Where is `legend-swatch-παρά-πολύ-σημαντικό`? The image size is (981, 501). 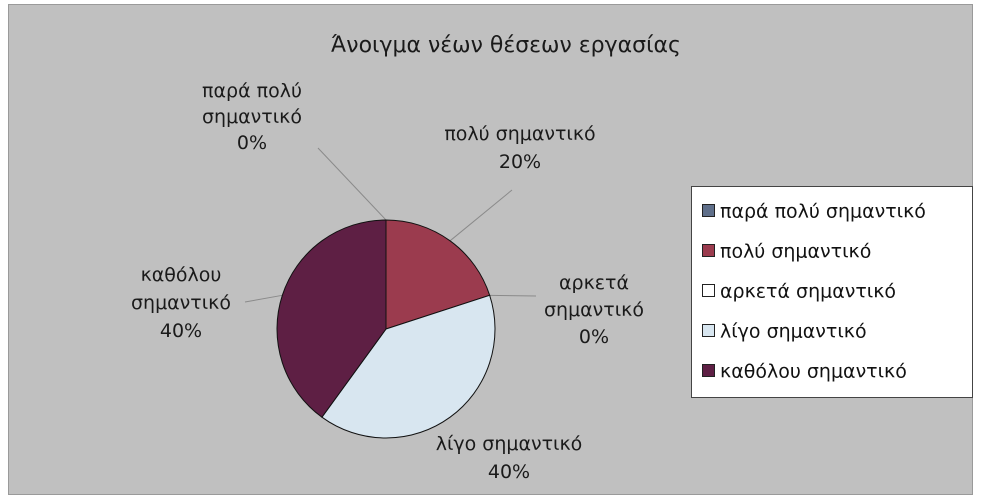 legend-swatch-παρά-πολύ-σημαντικό is located at coordinates (708, 210).